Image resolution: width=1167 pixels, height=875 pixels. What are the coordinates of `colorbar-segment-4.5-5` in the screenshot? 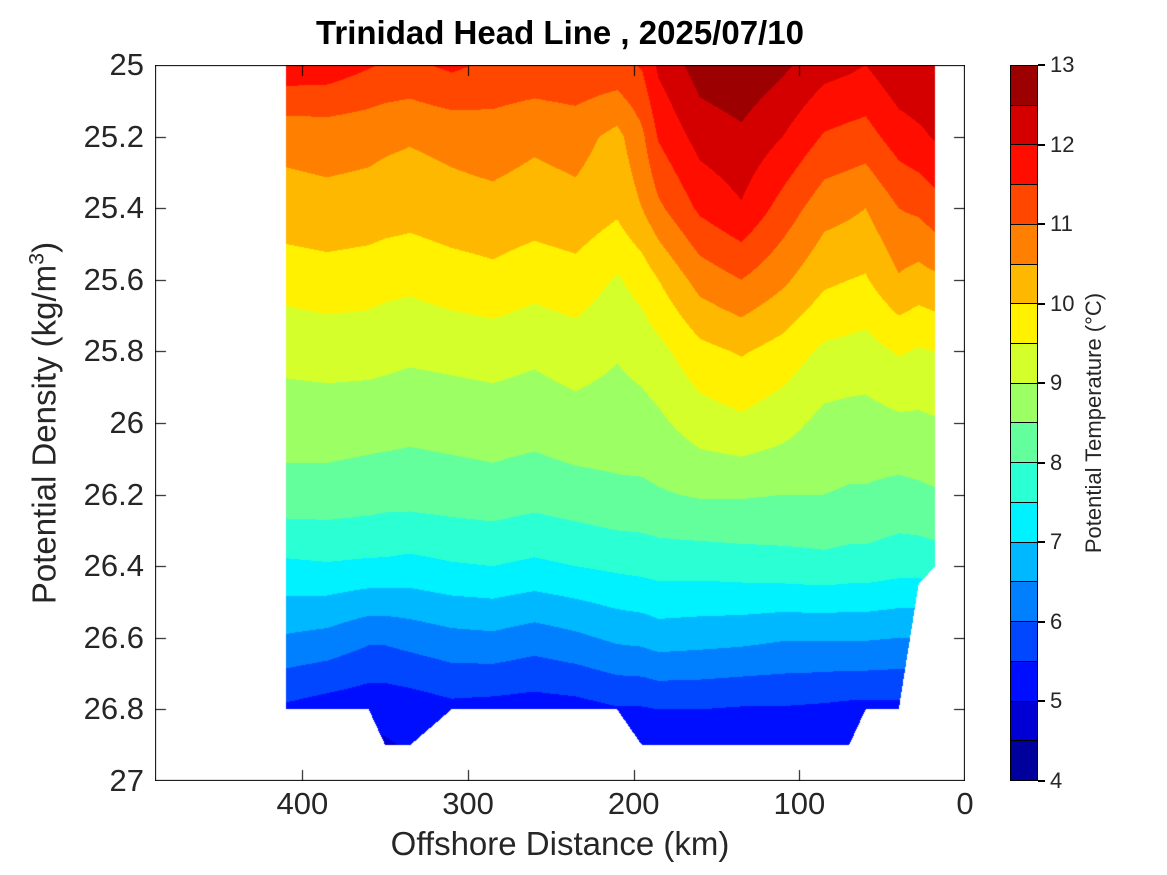 It's located at (1024, 720).